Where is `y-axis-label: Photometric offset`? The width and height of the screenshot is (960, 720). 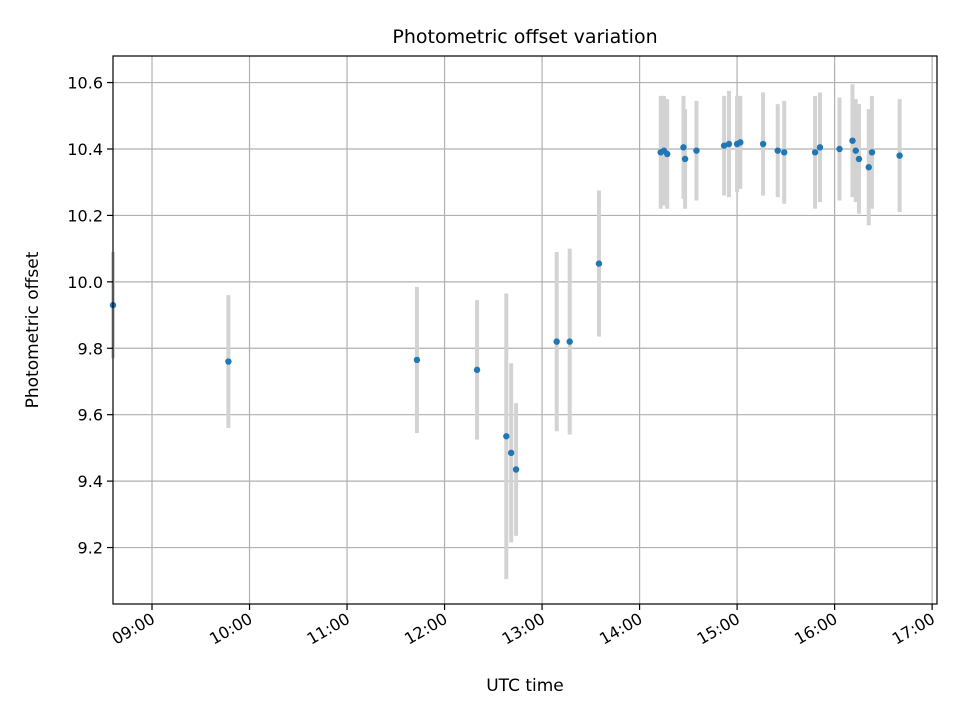
y-axis-label: Photometric offset is located at coordinates (33, 329).